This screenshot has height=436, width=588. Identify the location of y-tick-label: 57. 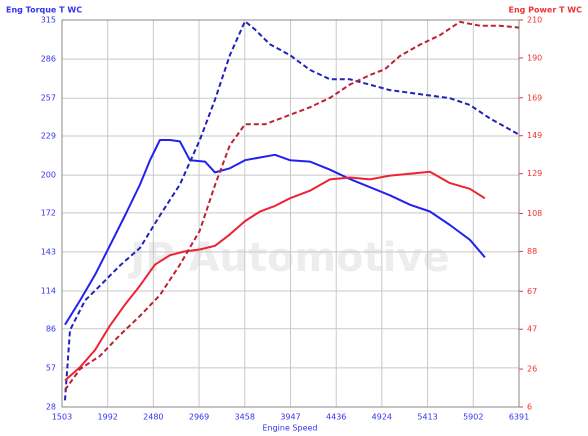
(51, 367).